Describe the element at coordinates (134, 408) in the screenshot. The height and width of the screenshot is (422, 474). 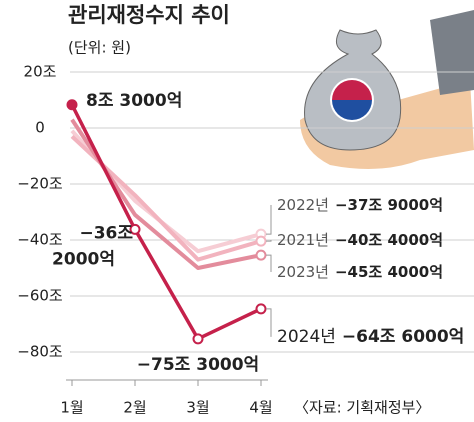
I see `x-tick-label: 2월` at that location.